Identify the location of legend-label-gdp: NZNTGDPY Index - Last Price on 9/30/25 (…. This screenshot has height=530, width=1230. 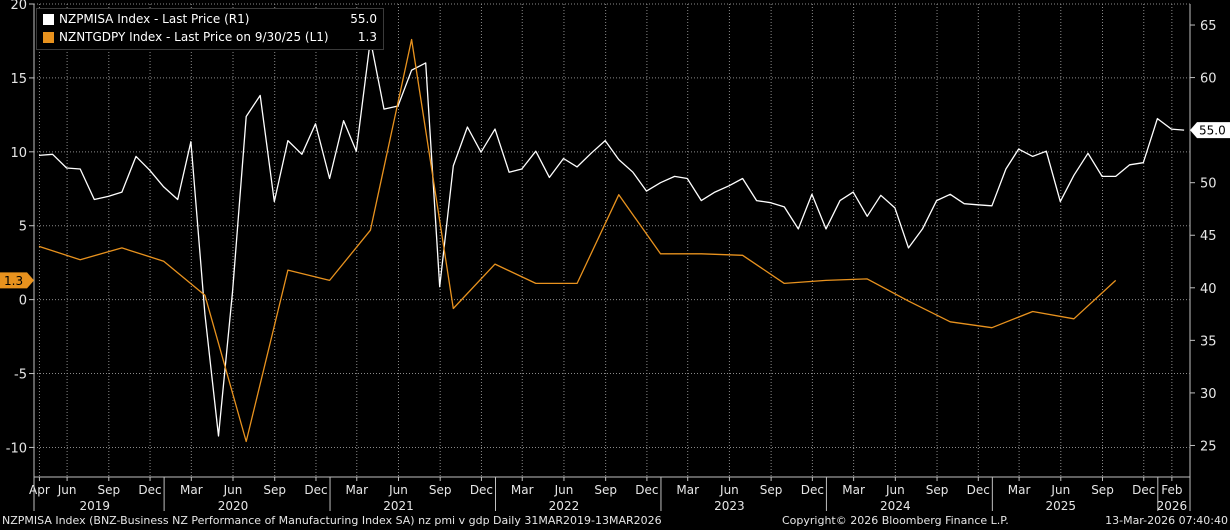
(194, 37).